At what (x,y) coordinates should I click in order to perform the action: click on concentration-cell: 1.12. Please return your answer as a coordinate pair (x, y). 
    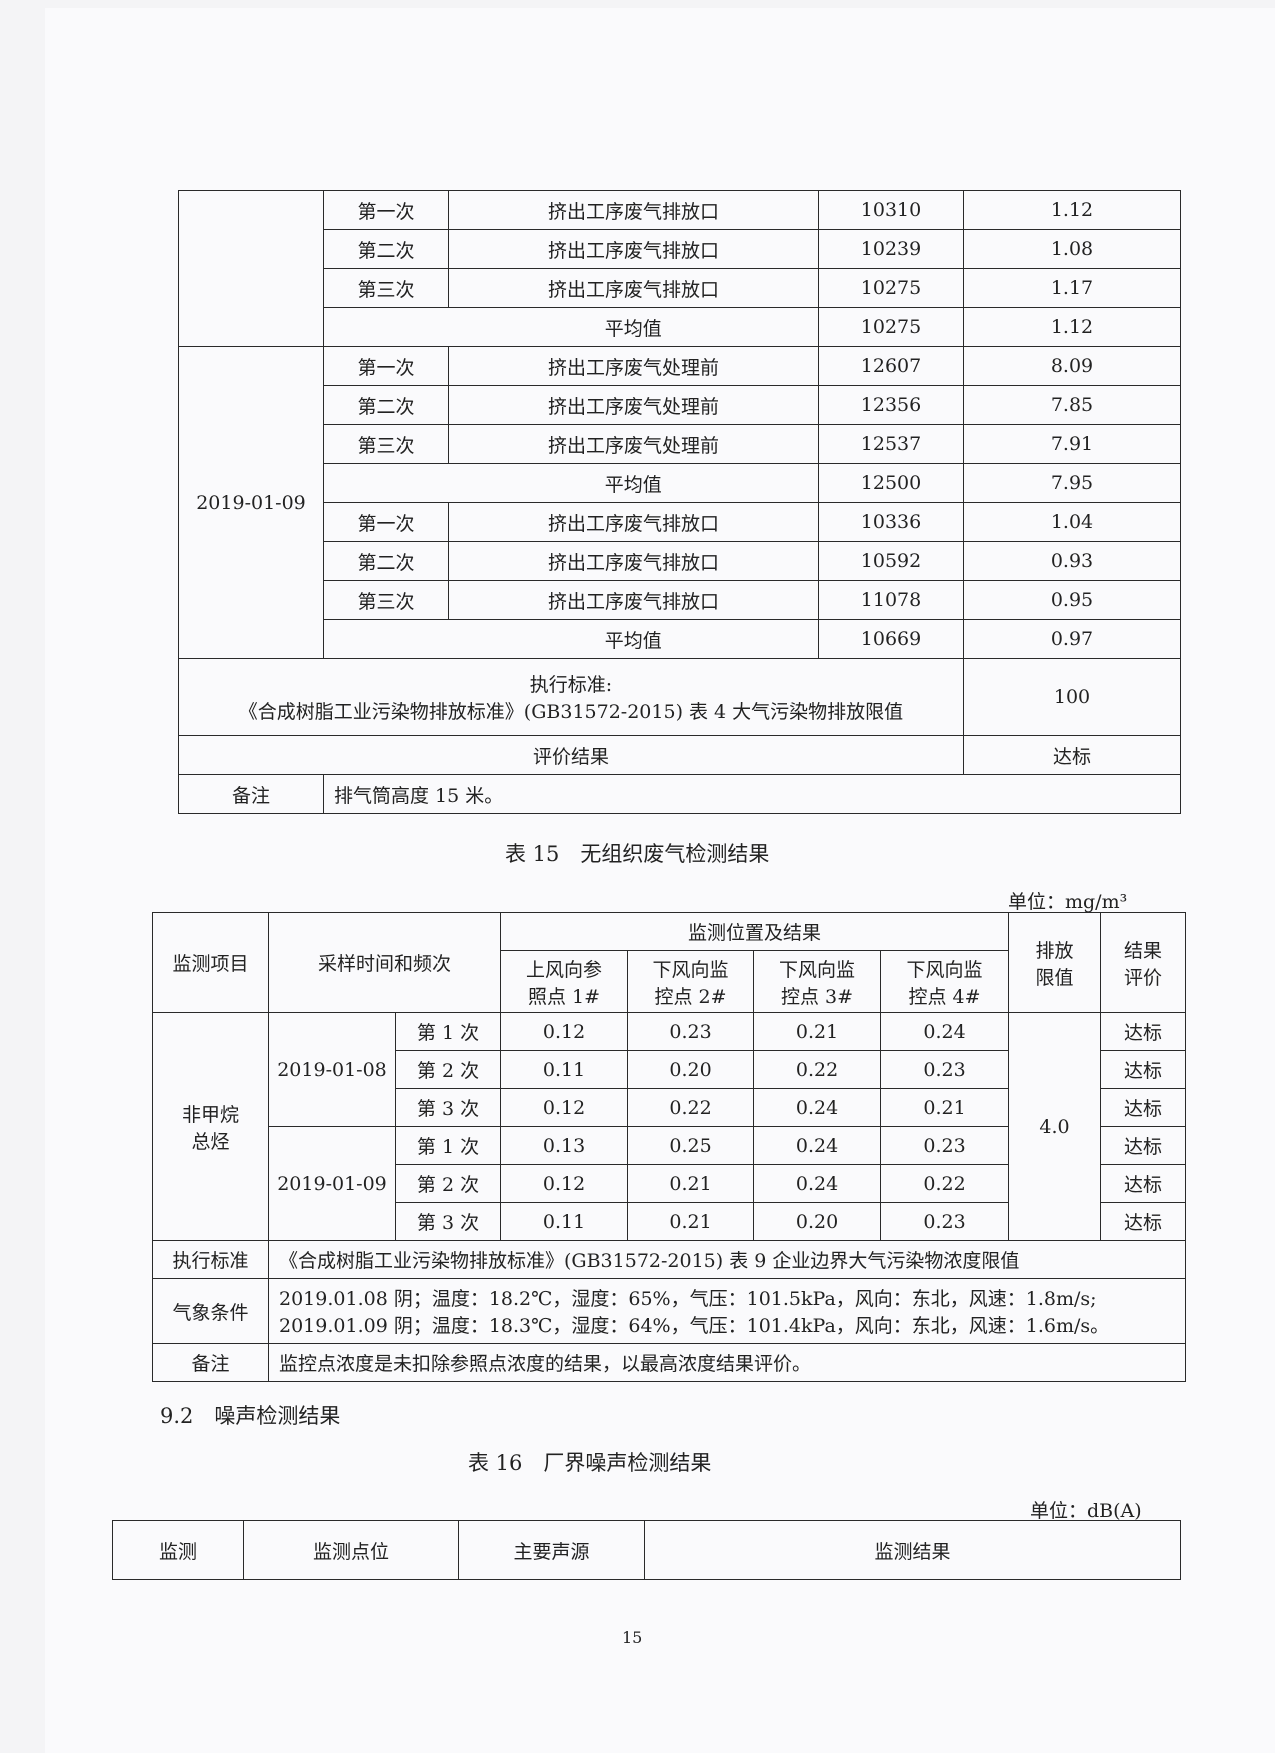
    Looking at the image, I should click on (1072, 210).